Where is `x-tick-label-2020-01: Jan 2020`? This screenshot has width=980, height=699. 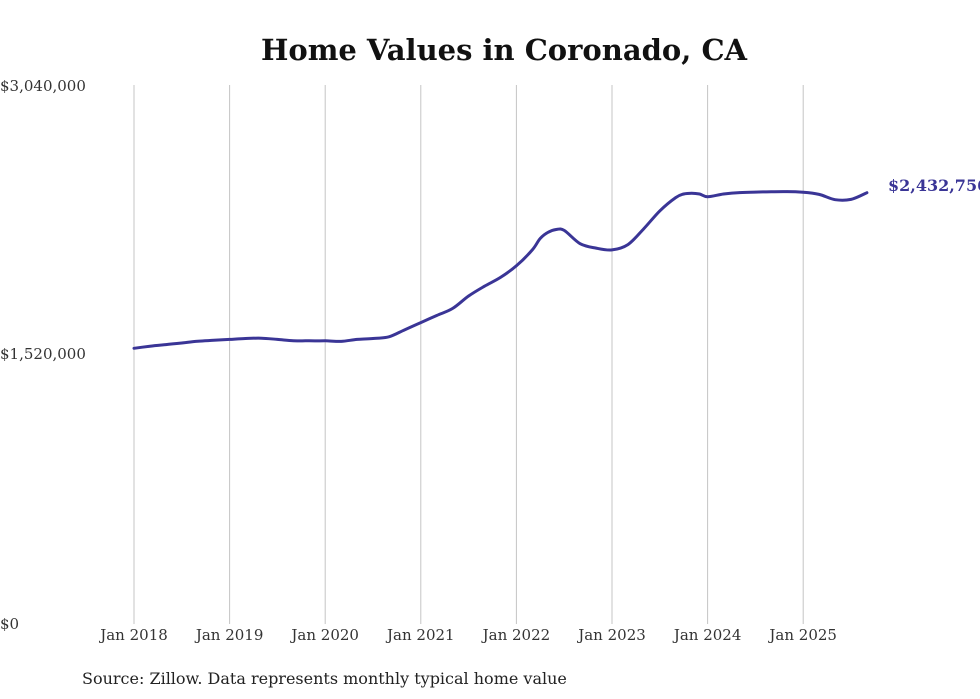 x-tick-label-2020-01: Jan 2020 is located at coordinates (324, 635).